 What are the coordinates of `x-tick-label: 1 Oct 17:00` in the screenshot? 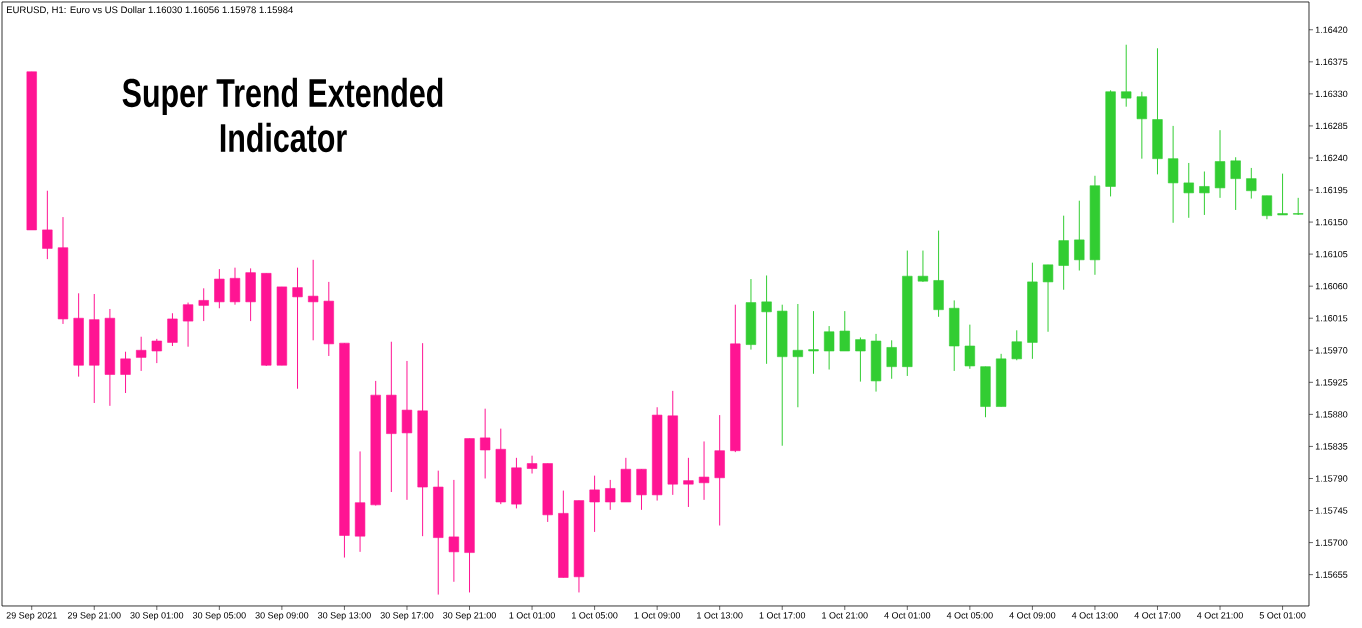 It's located at (782, 615).